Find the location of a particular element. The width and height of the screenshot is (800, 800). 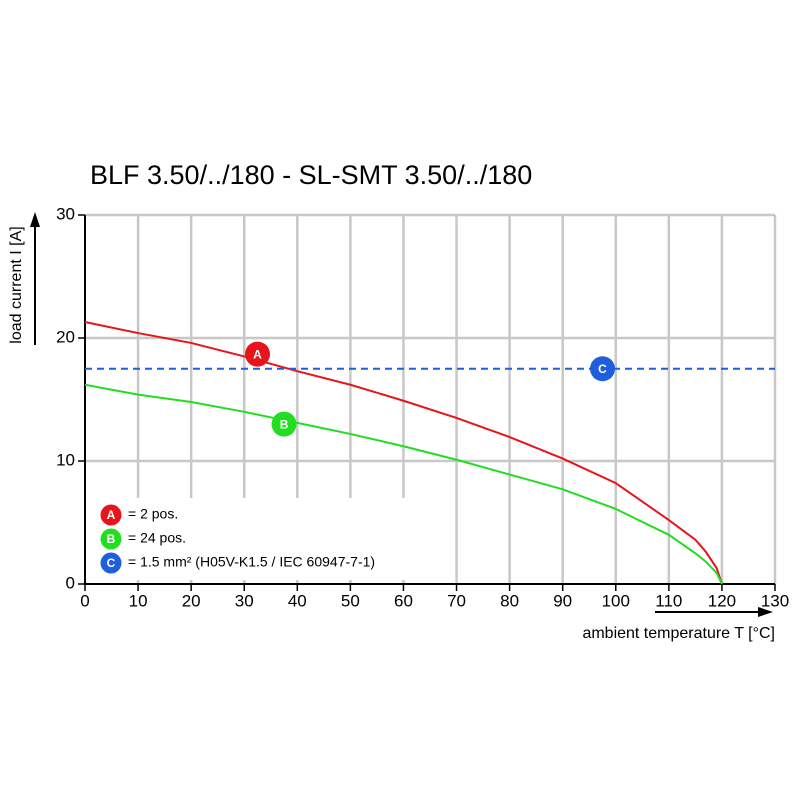

x-tick-label: 80 is located at coordinates (509, 600).